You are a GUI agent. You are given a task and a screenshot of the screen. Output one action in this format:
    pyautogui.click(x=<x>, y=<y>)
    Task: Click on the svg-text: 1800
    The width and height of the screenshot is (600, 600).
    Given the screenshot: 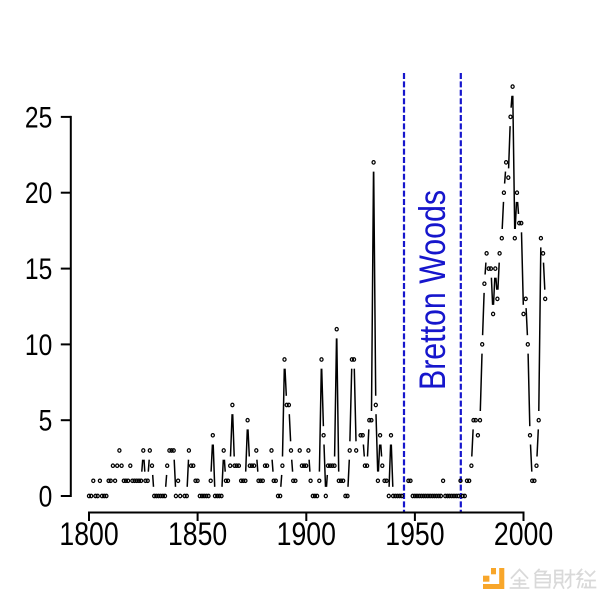 What is the action you would take?
    pyautogui.click(x=88, y=535)
    